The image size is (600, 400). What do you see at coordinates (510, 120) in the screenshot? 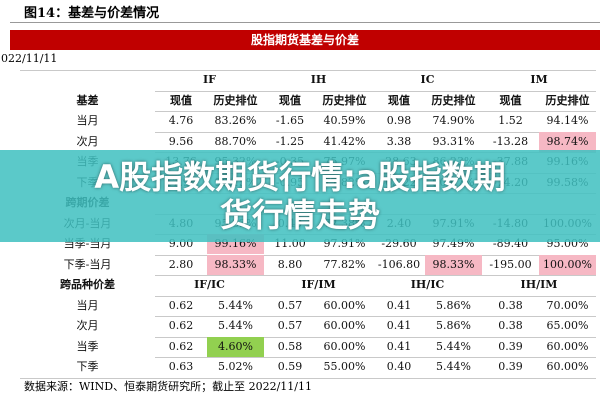
I see `table-cell: 1.52` at bounding box center [510, 120].